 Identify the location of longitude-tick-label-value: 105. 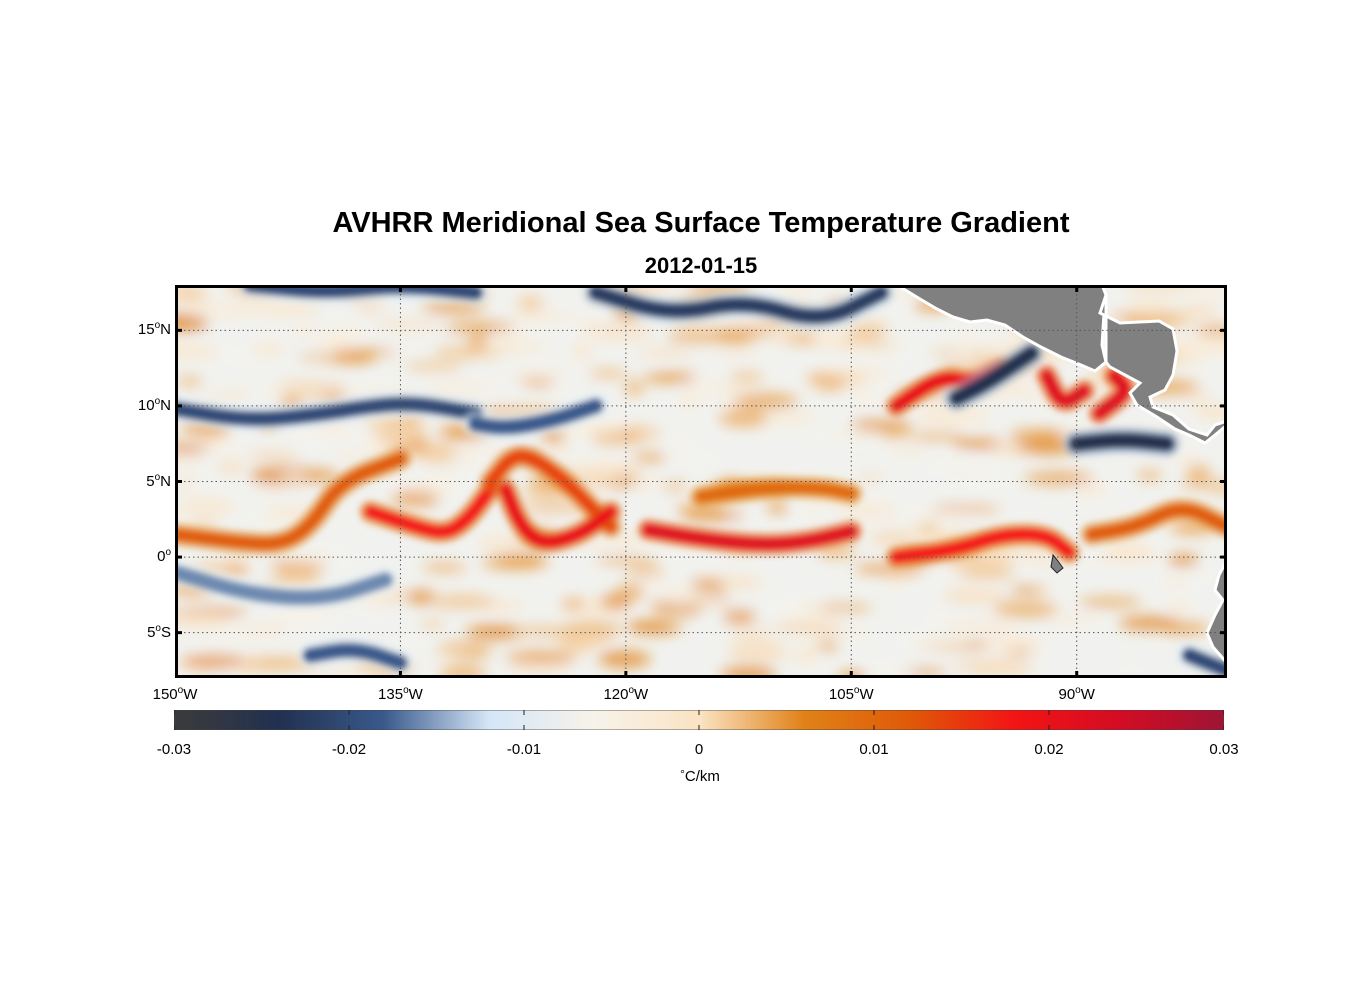
(841, 694).